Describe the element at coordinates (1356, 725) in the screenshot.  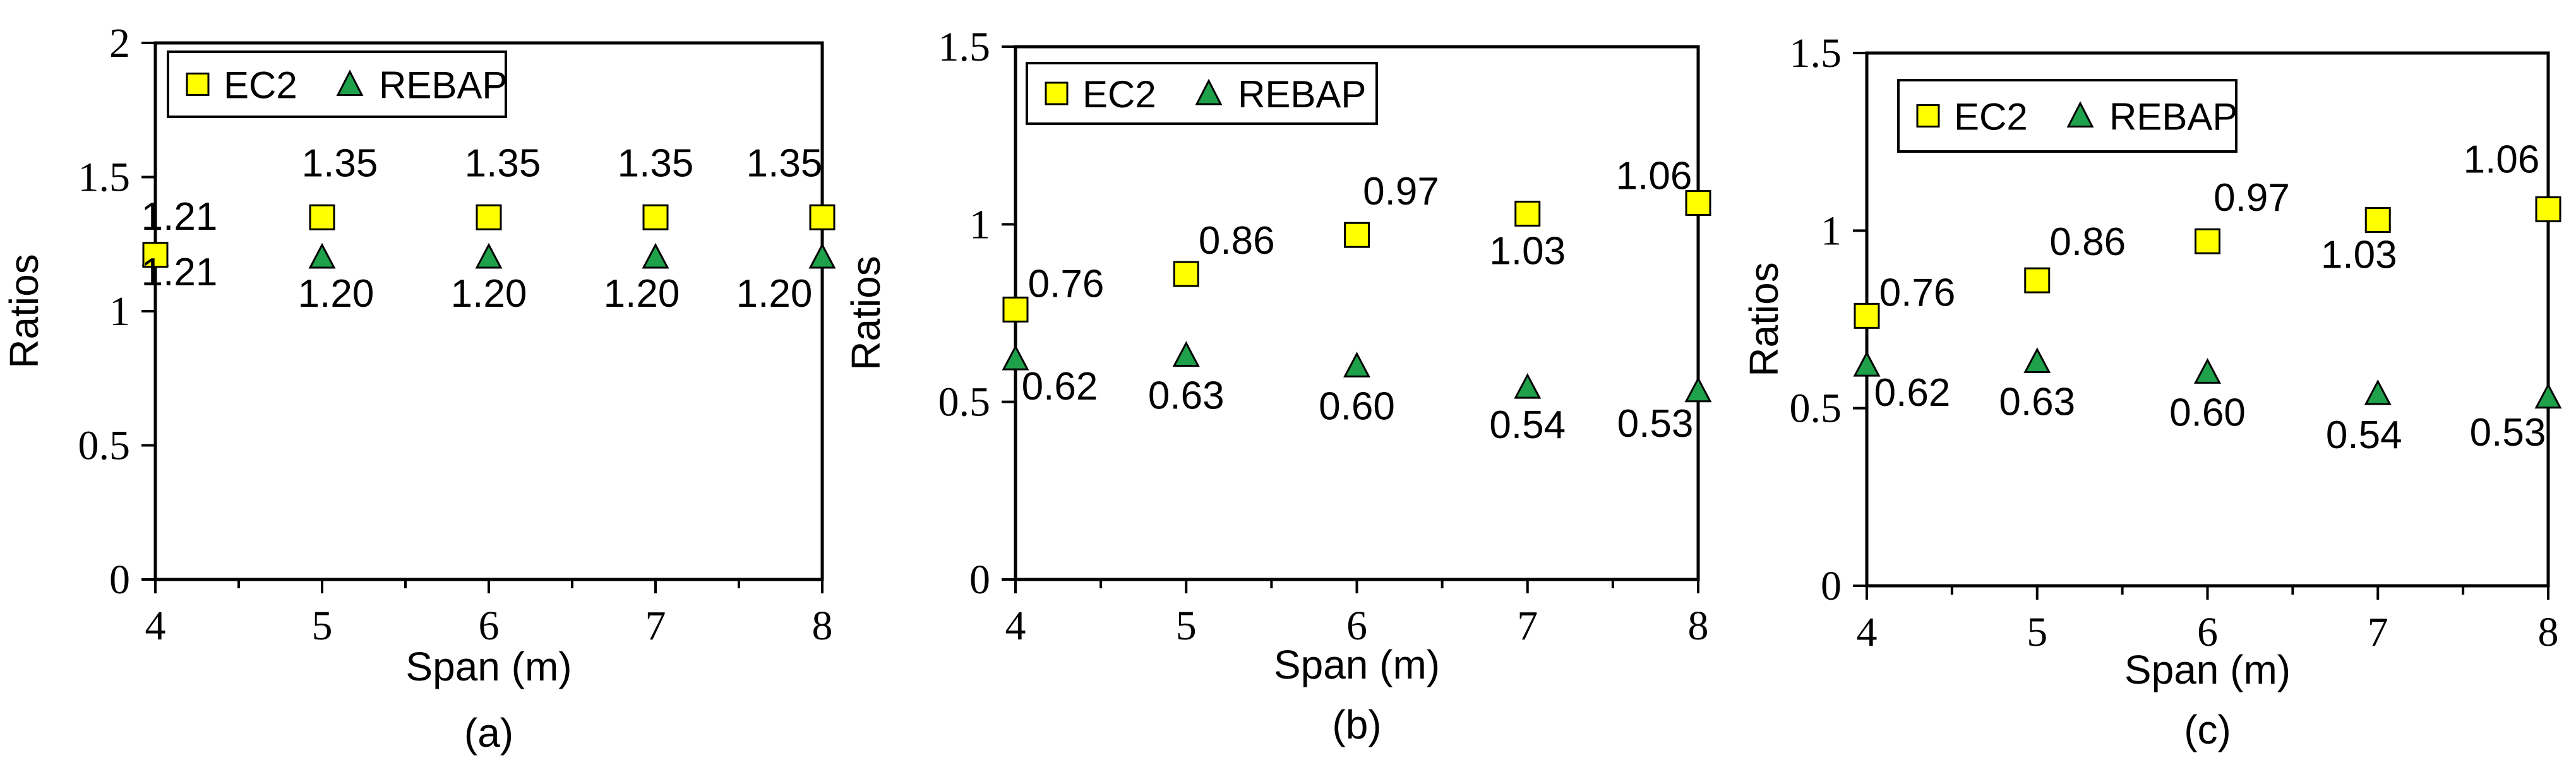
I see `panel-caption: (b)` at that location.